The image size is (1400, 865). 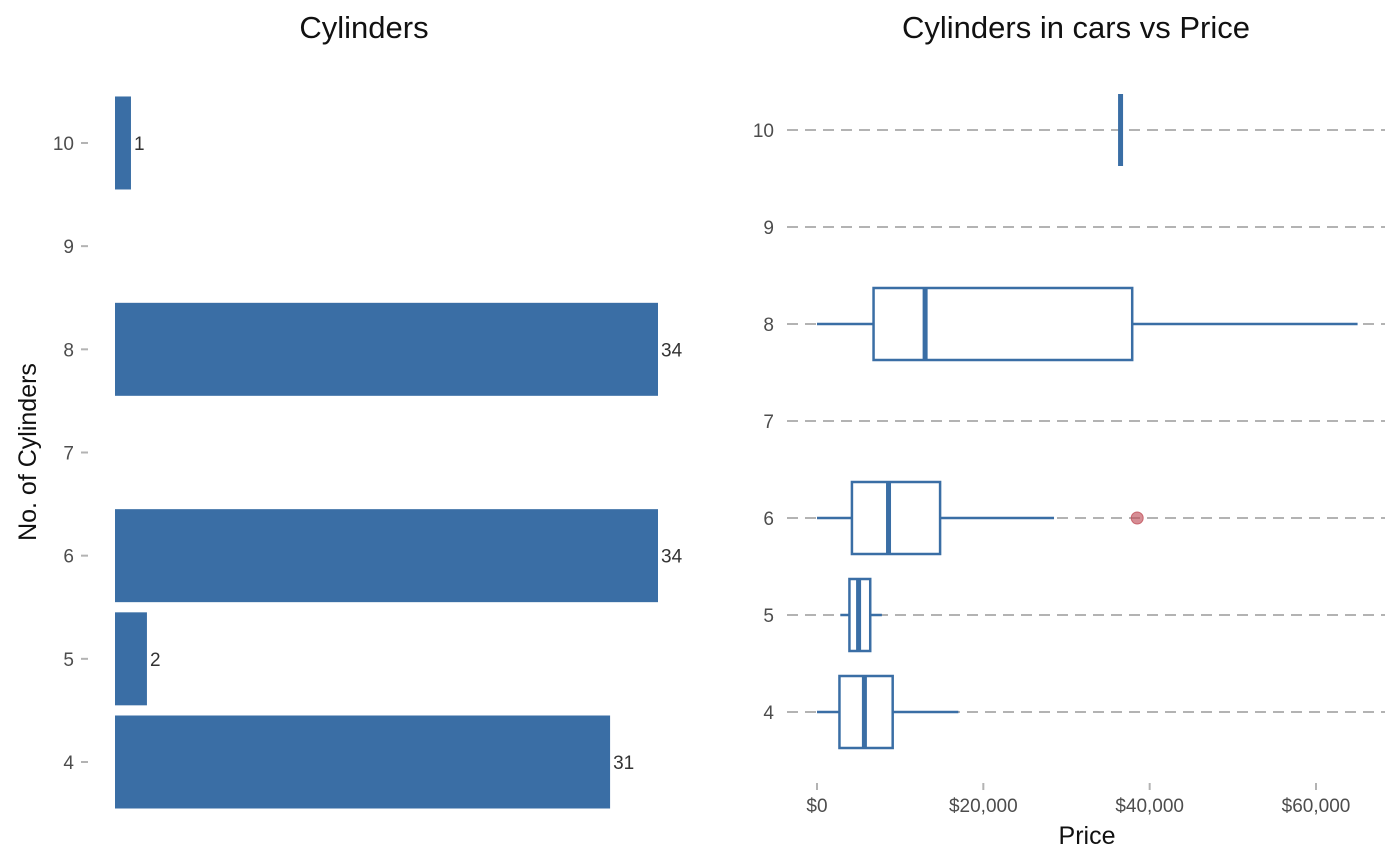 I want to click on box-plot-y-tick-label: 8, so click(x=768, y=325).